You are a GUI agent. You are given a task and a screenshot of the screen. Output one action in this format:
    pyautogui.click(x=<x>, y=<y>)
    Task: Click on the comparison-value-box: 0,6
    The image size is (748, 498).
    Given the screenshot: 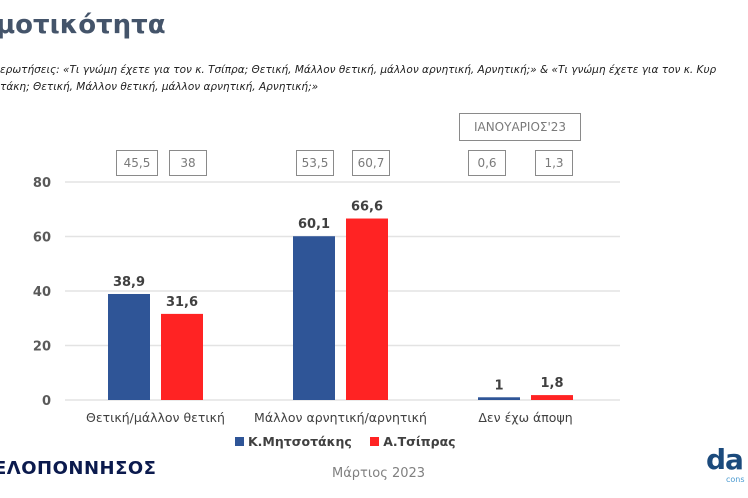 What is the action you would take?
    pyautogui.click(x=487, y=163)
    